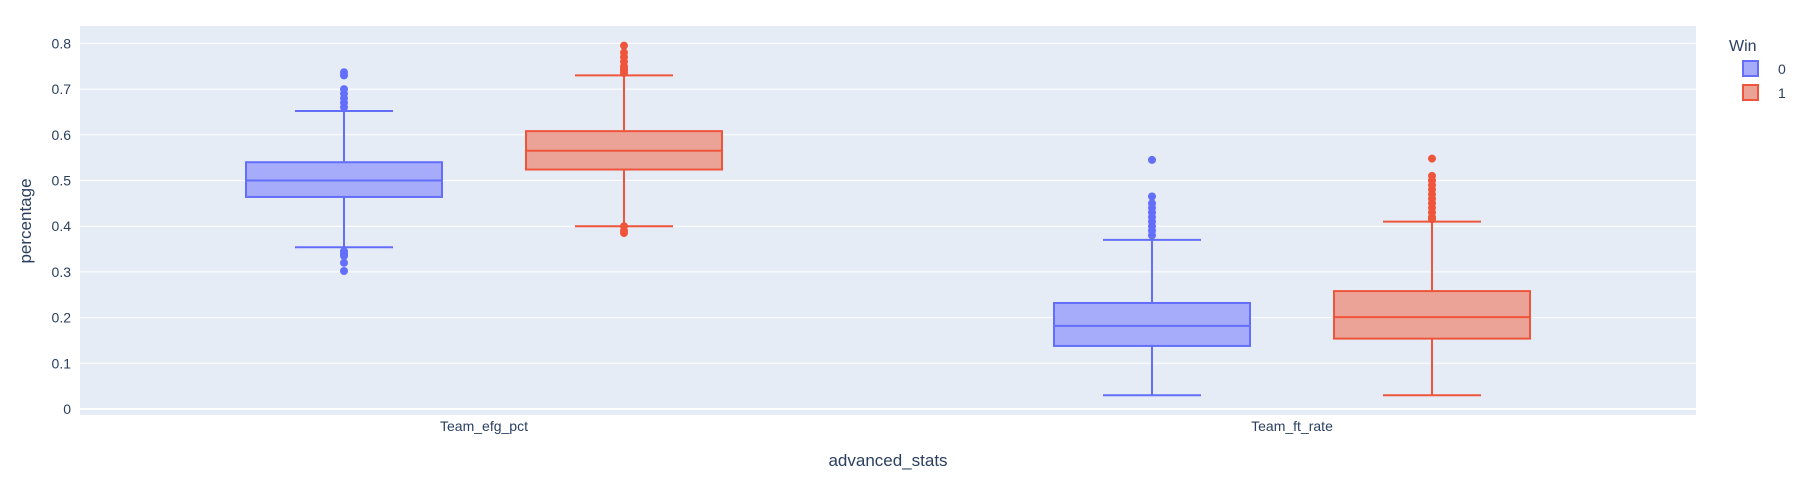 This screenshot has height=484, width=1807. I want to click on y-axis-title: percentage, so click(25, 220).